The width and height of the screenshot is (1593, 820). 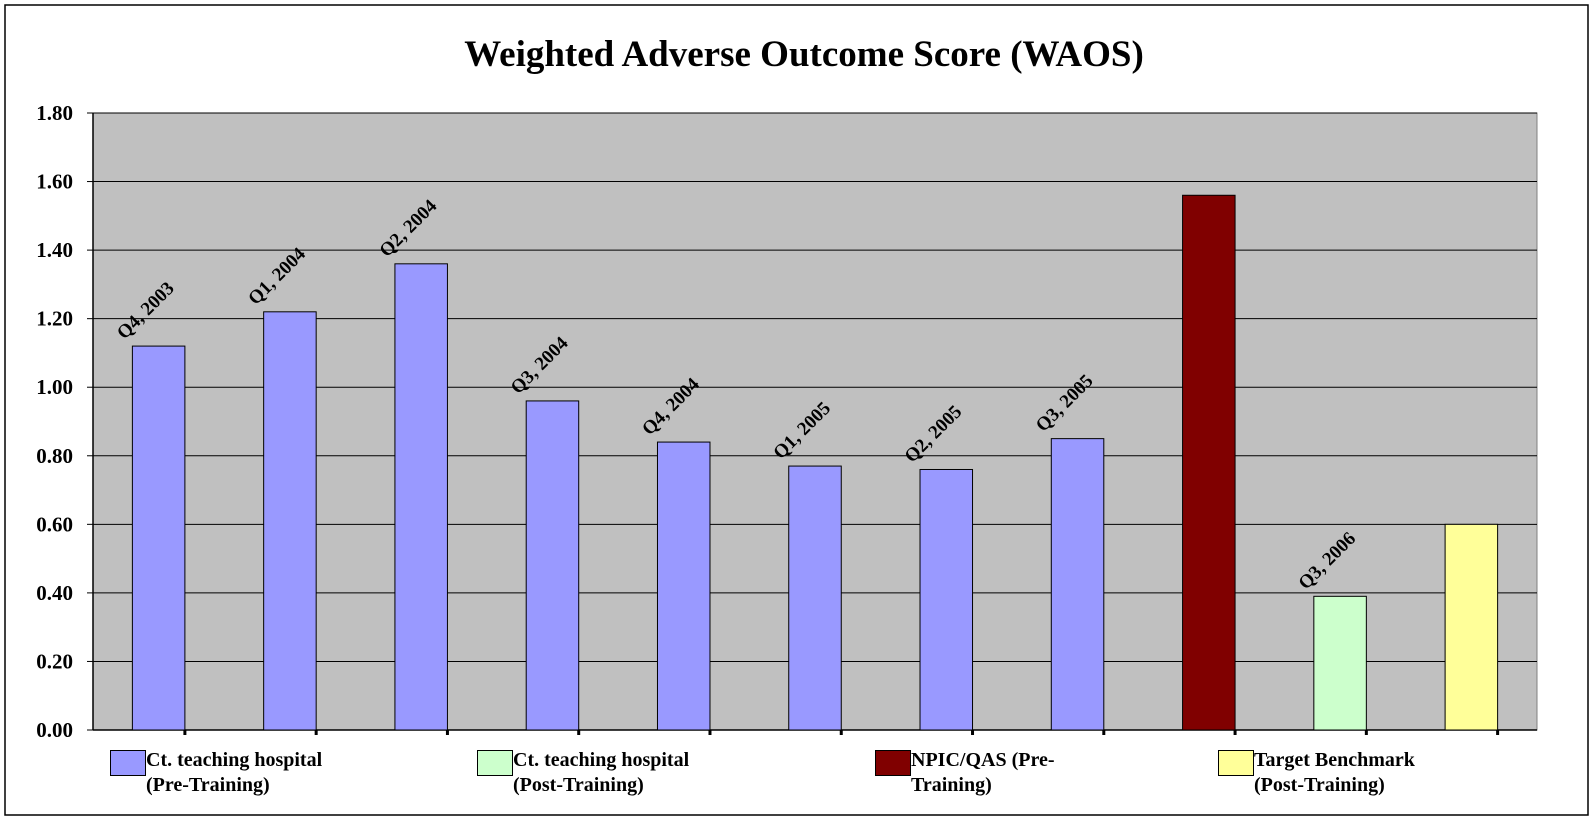 I want to click on y-tick-label: 1.60, so click(x=54, y=182).